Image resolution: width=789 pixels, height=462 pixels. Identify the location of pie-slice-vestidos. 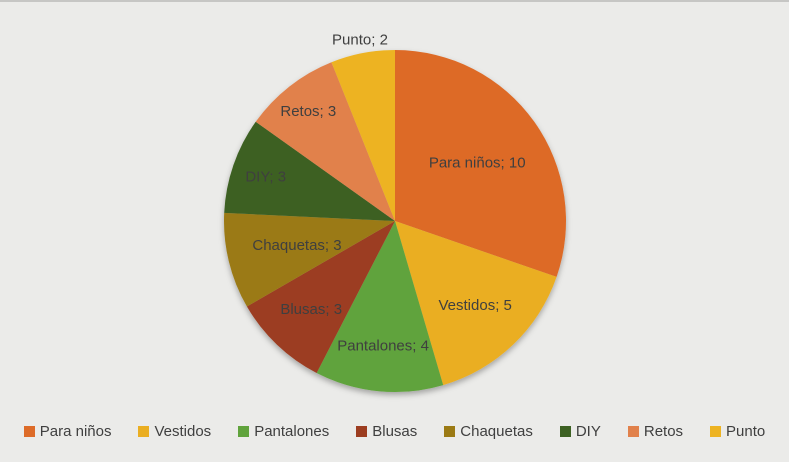
(476, 303).